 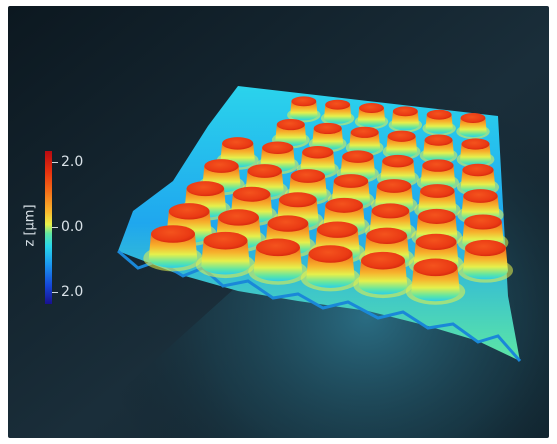 What do you see at coordinates (72, 162) in the screenshot?
I see `colorbar-tick-label-top: 2.0` at bounding box center [72, 162].